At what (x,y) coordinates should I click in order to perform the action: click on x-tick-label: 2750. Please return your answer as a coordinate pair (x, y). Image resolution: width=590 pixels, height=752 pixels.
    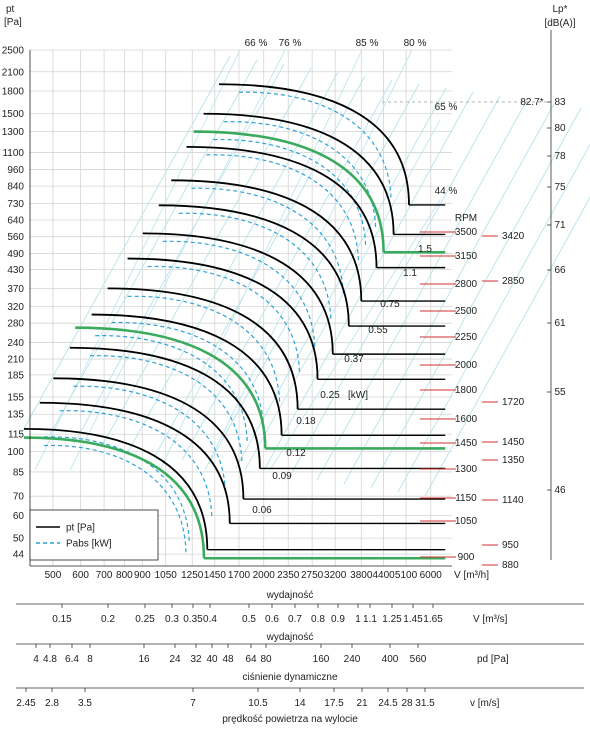
    Looking at the image, I should click on (312, 575).